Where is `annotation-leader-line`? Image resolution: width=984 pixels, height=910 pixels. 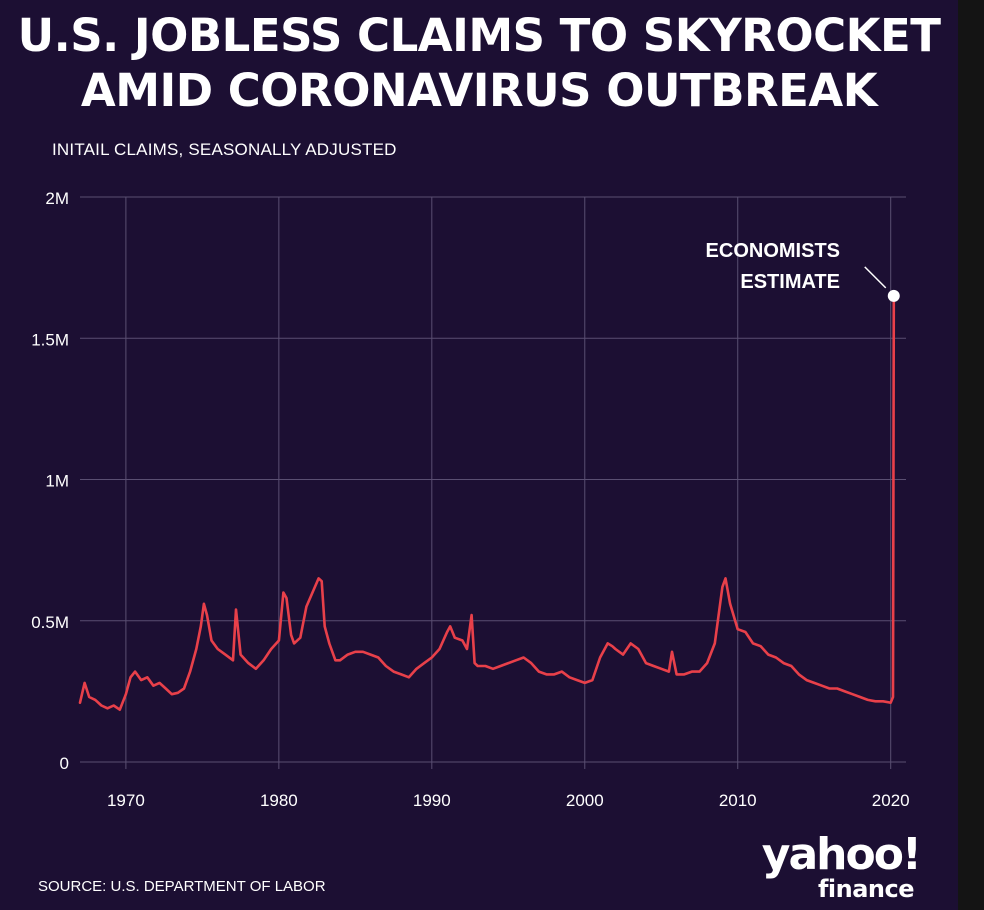
annotation-leader-line is located at coordinates (875, 277).